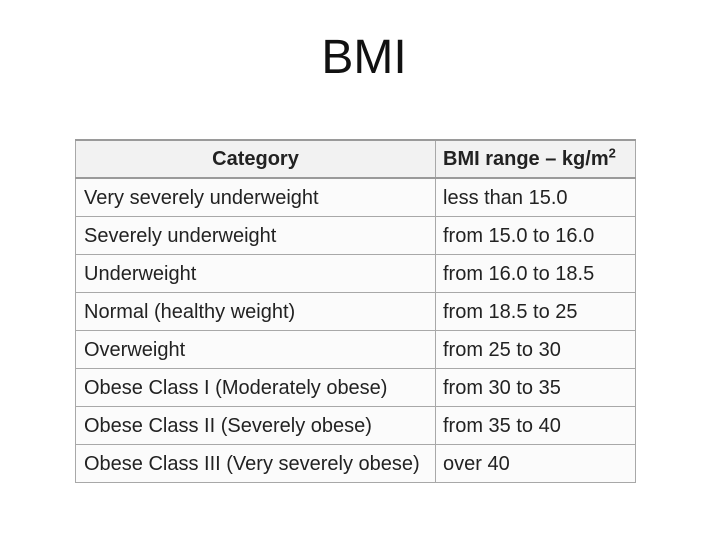 The height and width of the screenshot is (546, 728). I want to click on table-row: Overweight from 25 to 30, so click(355, 349).